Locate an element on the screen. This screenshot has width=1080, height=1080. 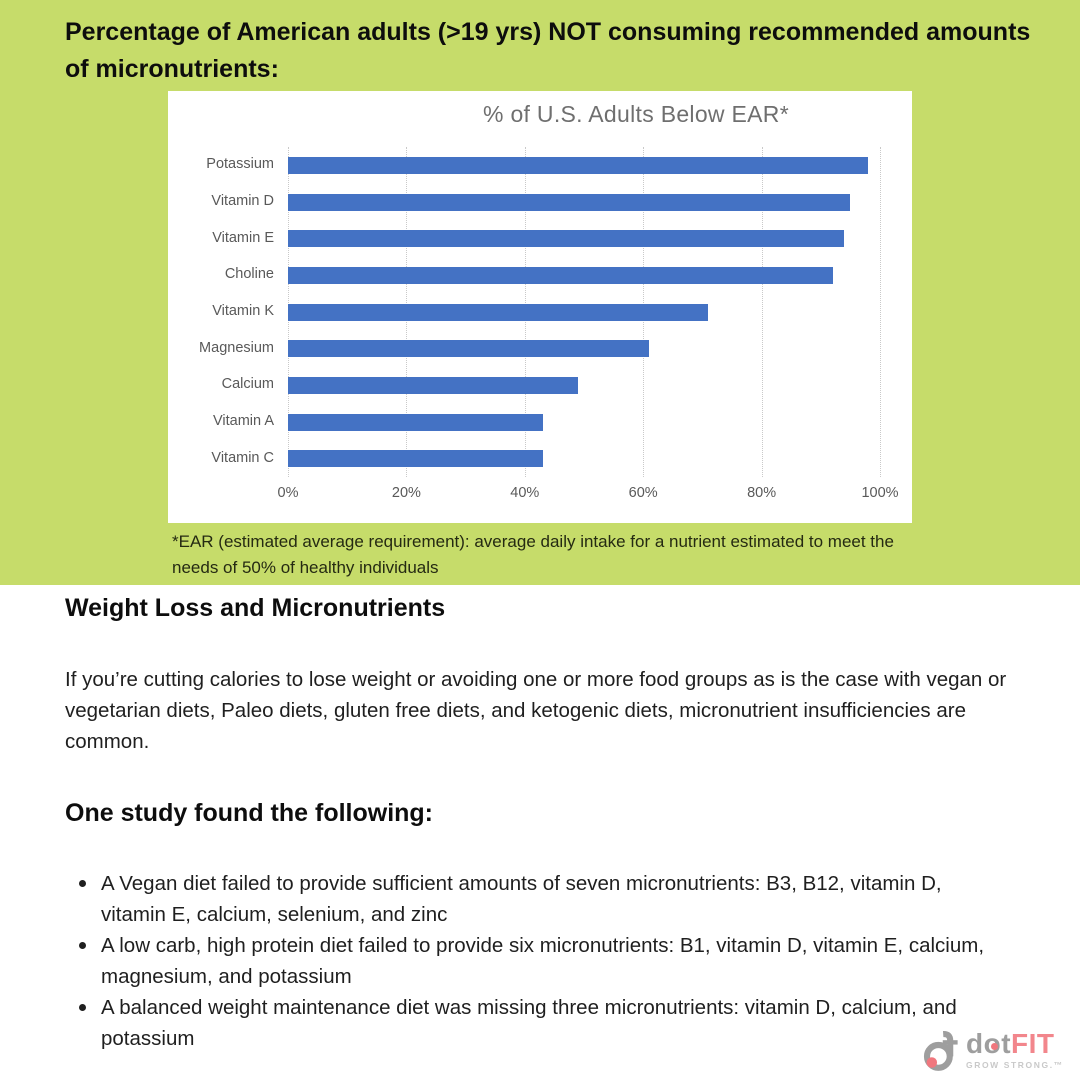
x-tick-label: 20% is located at coordinates (406, 493).